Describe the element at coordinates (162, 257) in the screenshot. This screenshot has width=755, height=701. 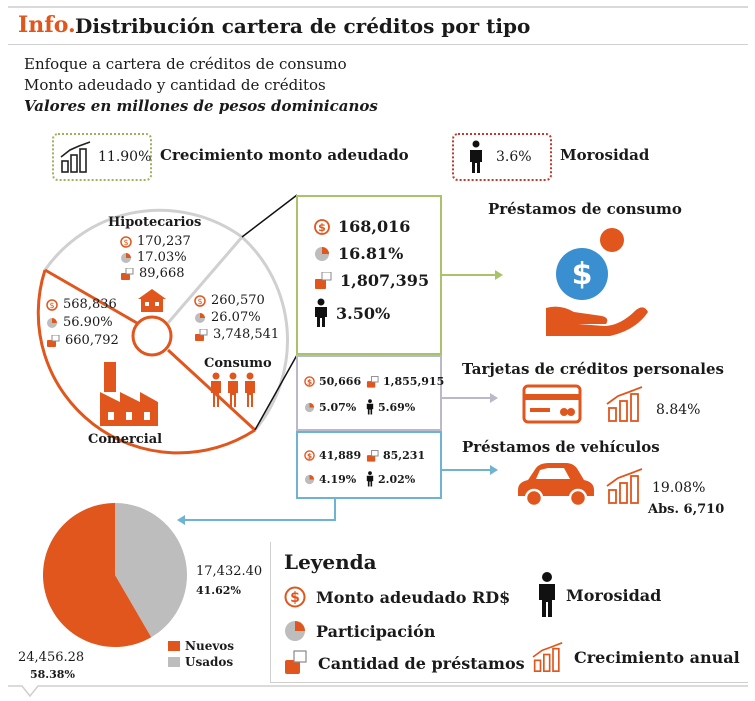
I see `hipotecarios-part: 17.03%` at that location.